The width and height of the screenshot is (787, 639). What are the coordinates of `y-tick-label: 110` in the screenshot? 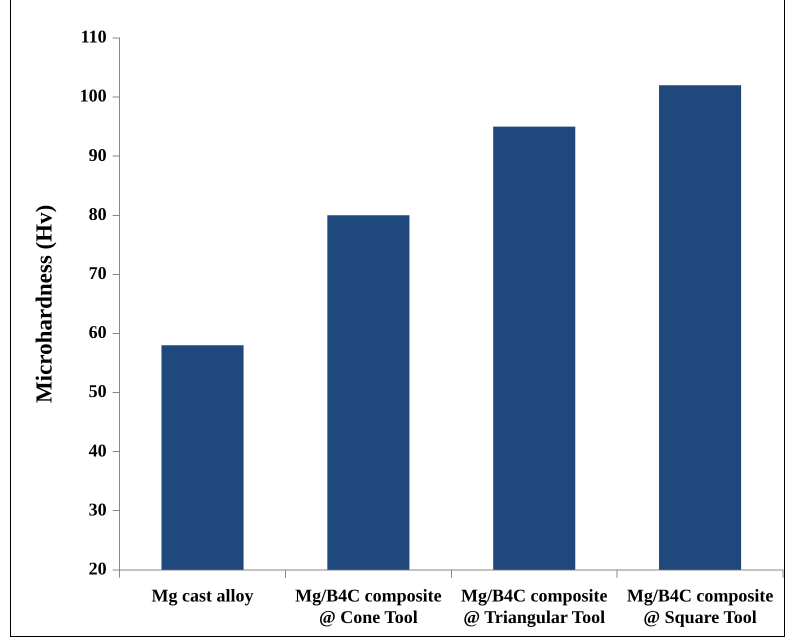 It's located at (93, 36).